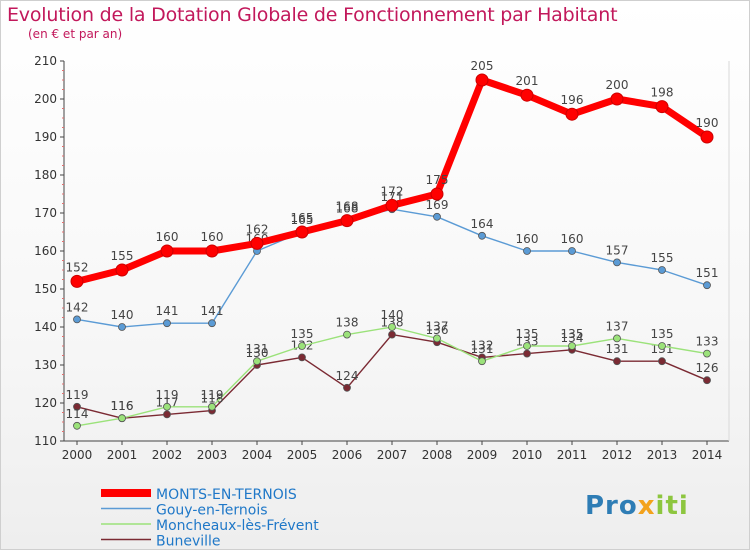 The height and width of the screenshot is (550, 750). I want to click on x-tick-label: 2001, so click(122, 455).